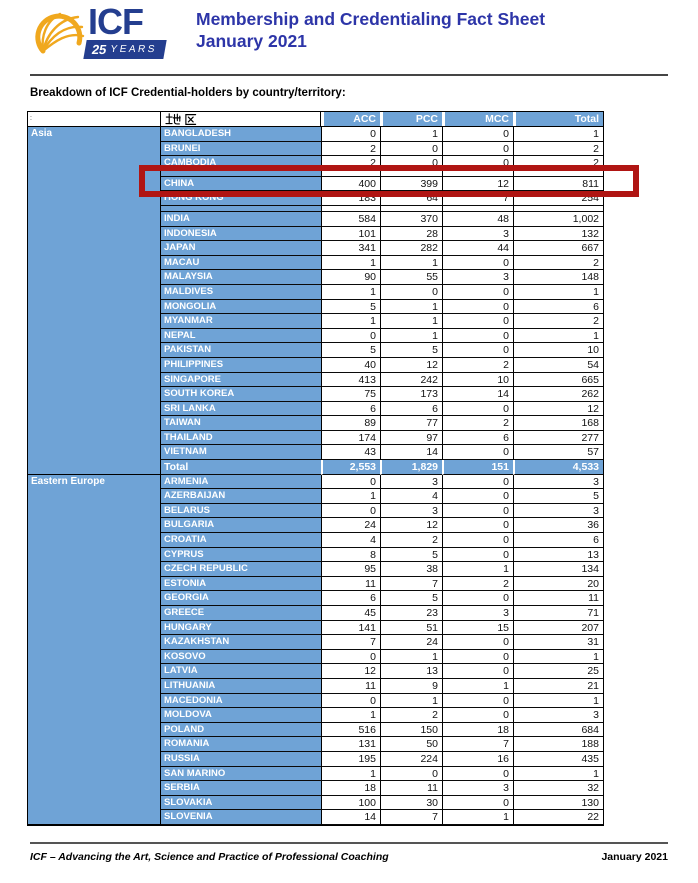 The width and height of the screenshot is (698, 883). What do you see at coordinates (241, 438) in the screenshot?
I see `country-cell: THAILAND` at bounding box center [241, 438].